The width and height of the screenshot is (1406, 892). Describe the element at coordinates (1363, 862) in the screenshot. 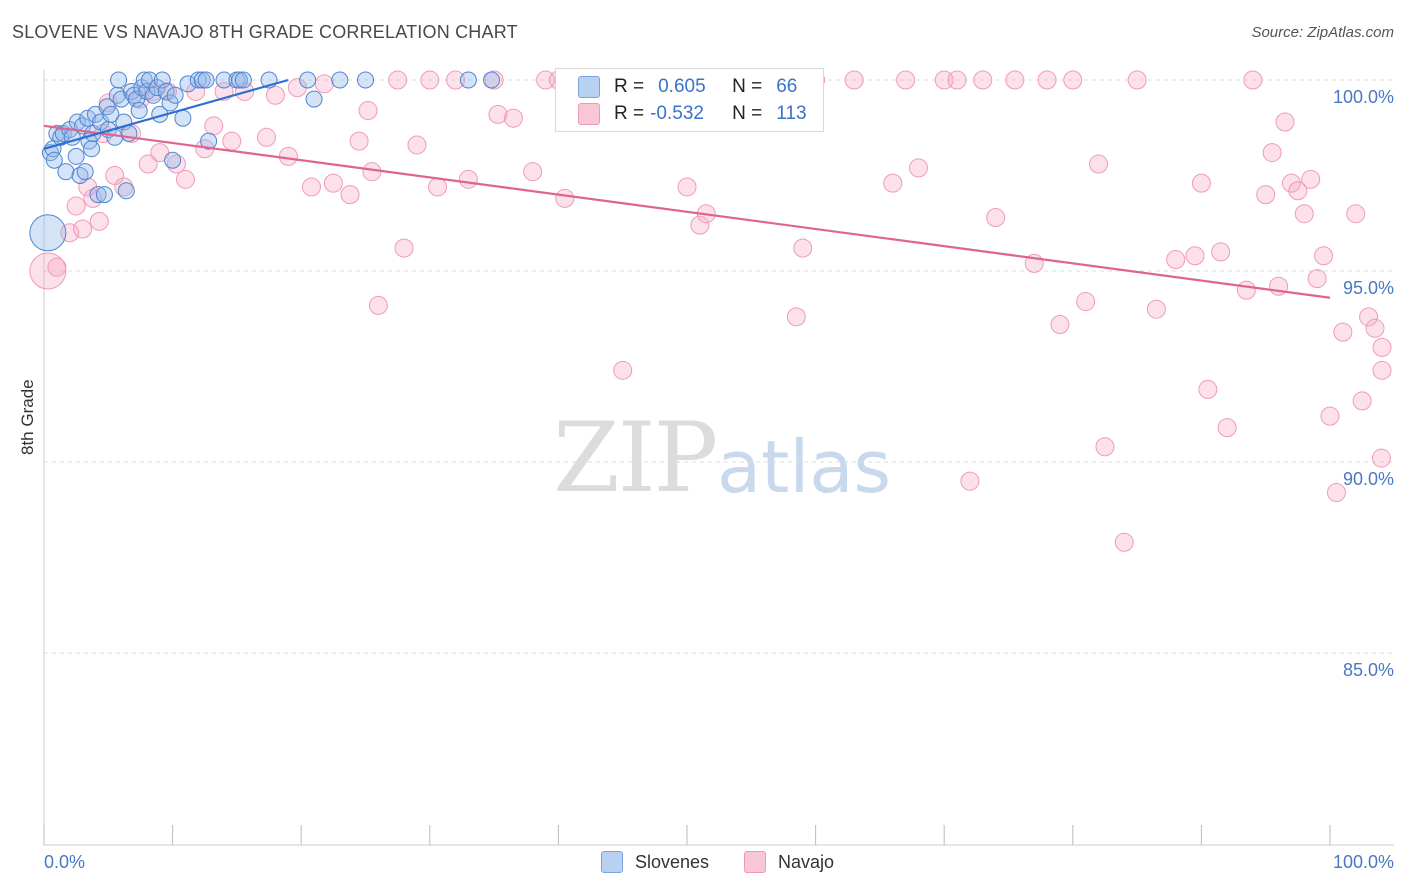

I see `x-tick-label-100: 100.0%` at that location.